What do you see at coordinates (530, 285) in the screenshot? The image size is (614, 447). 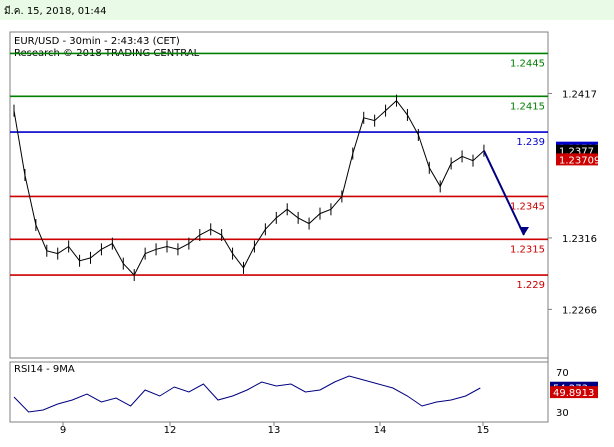 I see `level-label-5: 1.229` at bounding box center [530, 285].